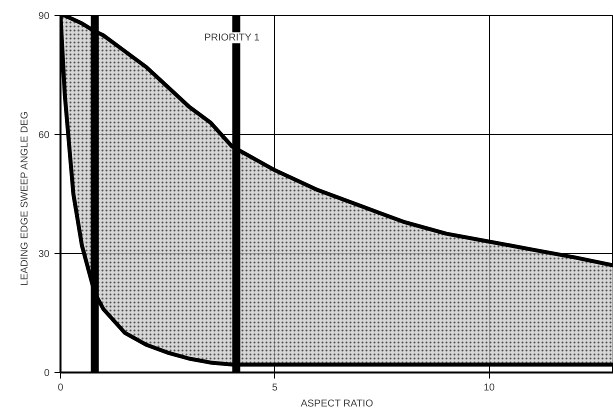  I want to click on x-tick-label: 0, so click(61, 388).